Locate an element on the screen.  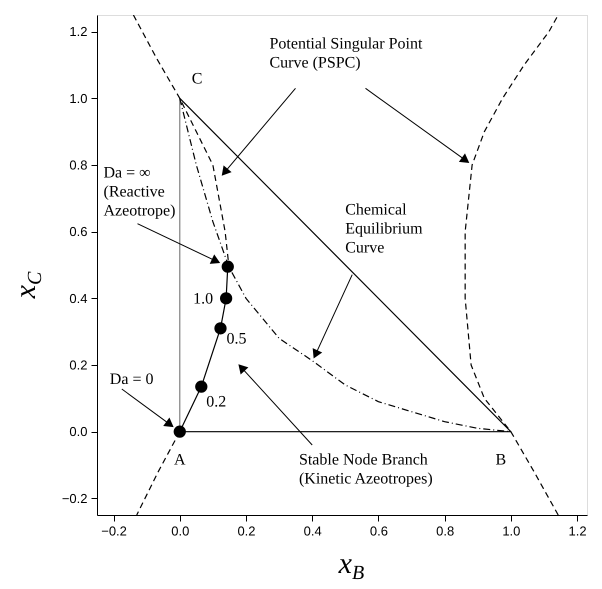
y-axis-title: xC is located at coordinates (27, 285).